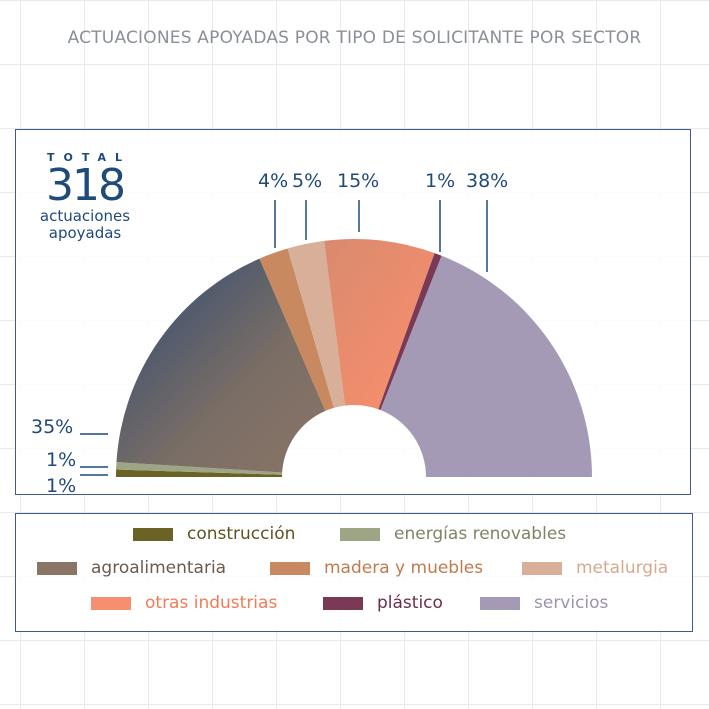 Image resolution: width=709 pixels, height=709 pixels. Describe the element at coordinates (111, 603) in the screenshot. I see `legend-swatch-otras-industrias` at that location.